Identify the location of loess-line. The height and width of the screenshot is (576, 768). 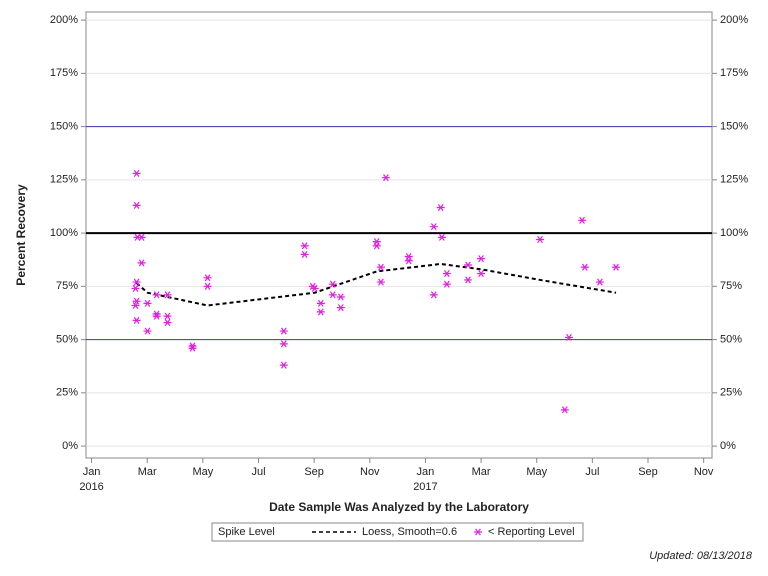
(376, 284).